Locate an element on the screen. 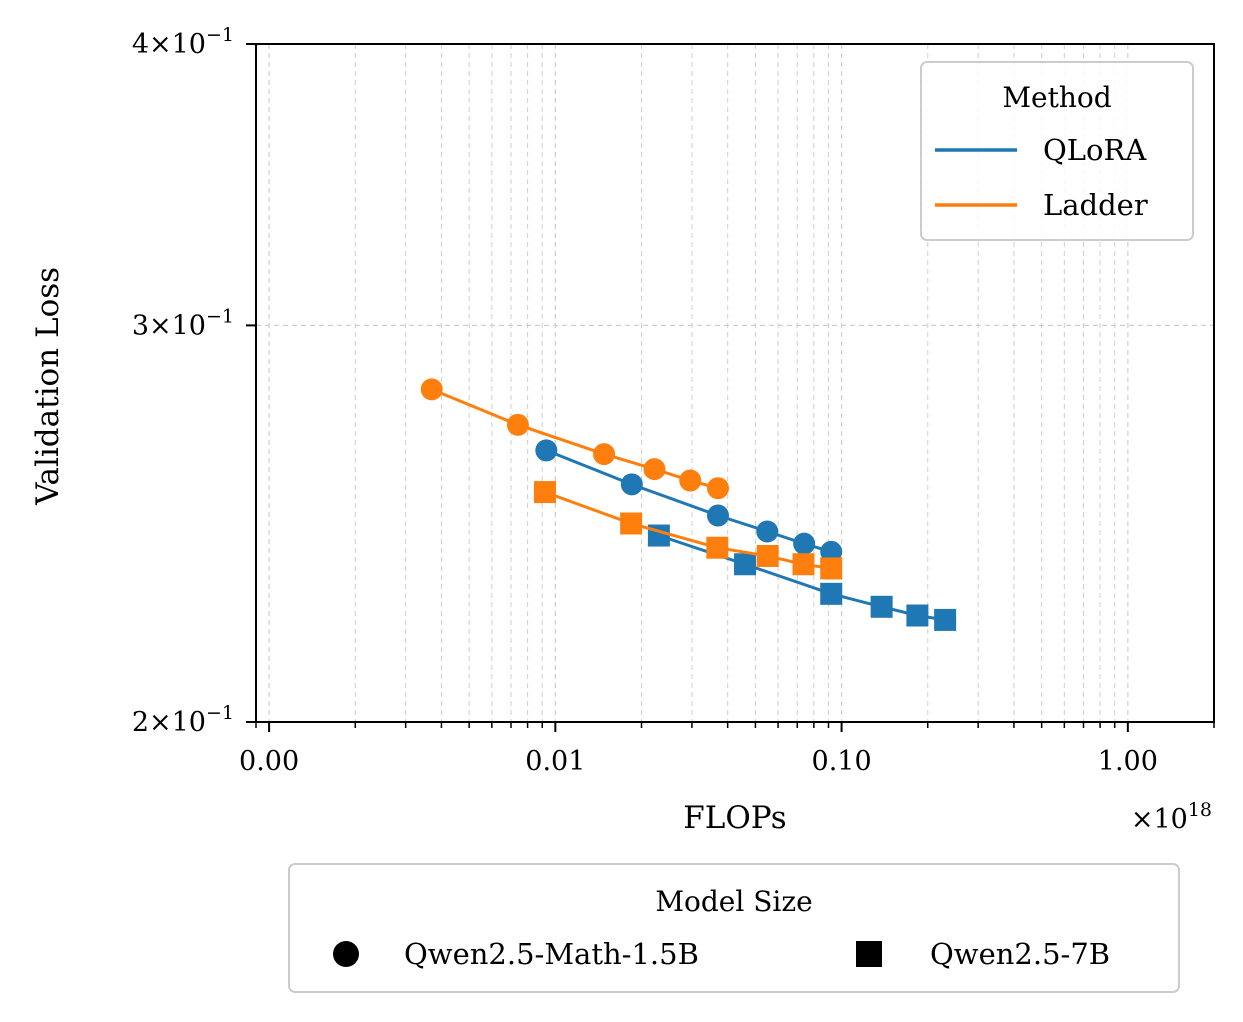 This screenshot has width=1243, height=1022. y-tick-label: 4×10⁻¹ is located at coordinates (183, 42).